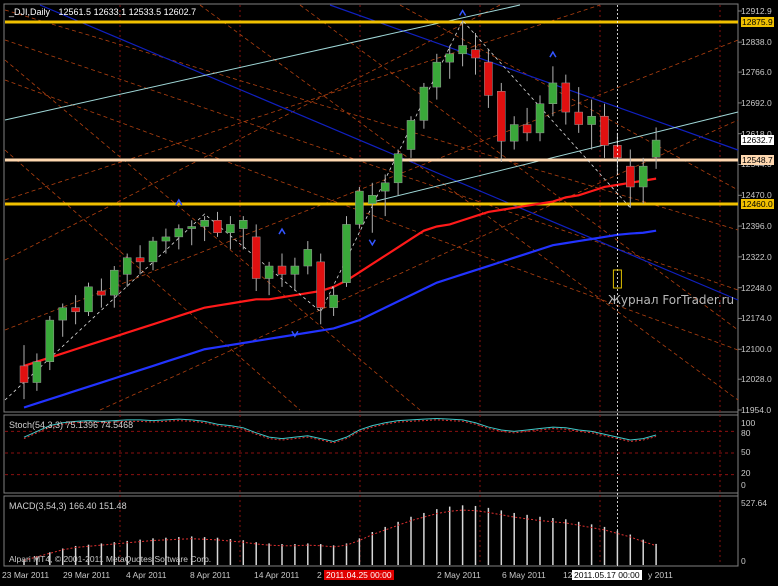 Image resolution: width=778 pixels, height=586 pixels. I want to click on stoch-label: Stoch(54,3,3) 75.1396 74.5468, so click(71, 425).